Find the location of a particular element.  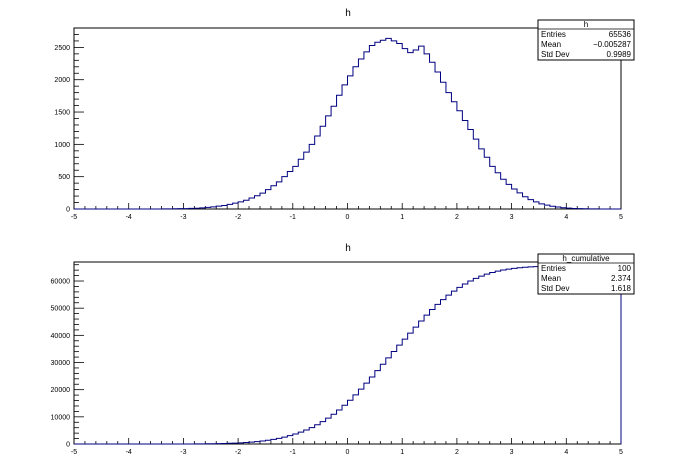

stats-value: −0.005287 is located at coordinates (612, 44).